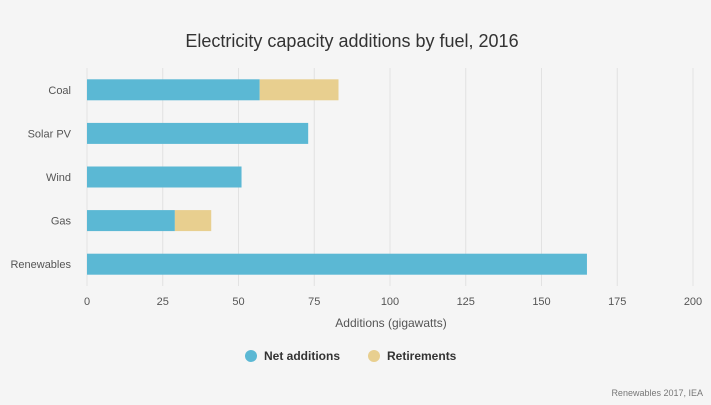  I want to click on category-label: Solar PV, so click(50, 134).